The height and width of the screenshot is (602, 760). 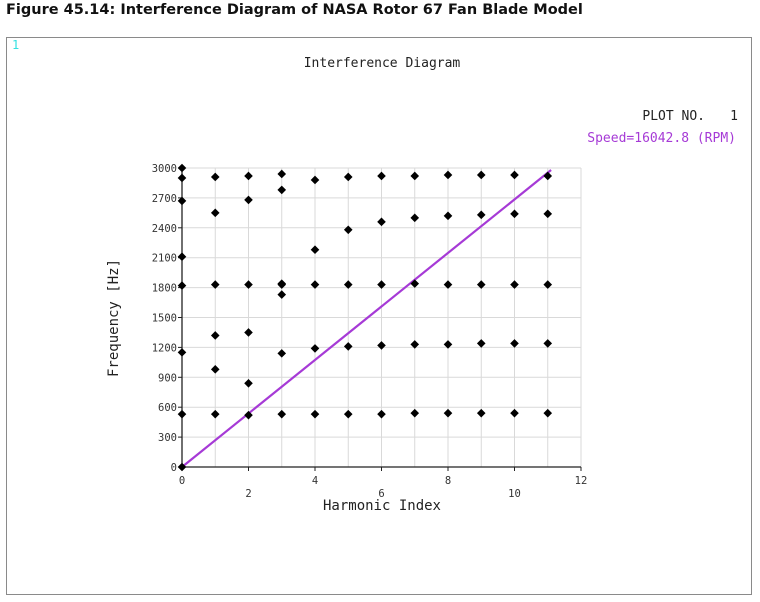 I want to click on y-tick-label: 1200, so click(x=164, y=348).